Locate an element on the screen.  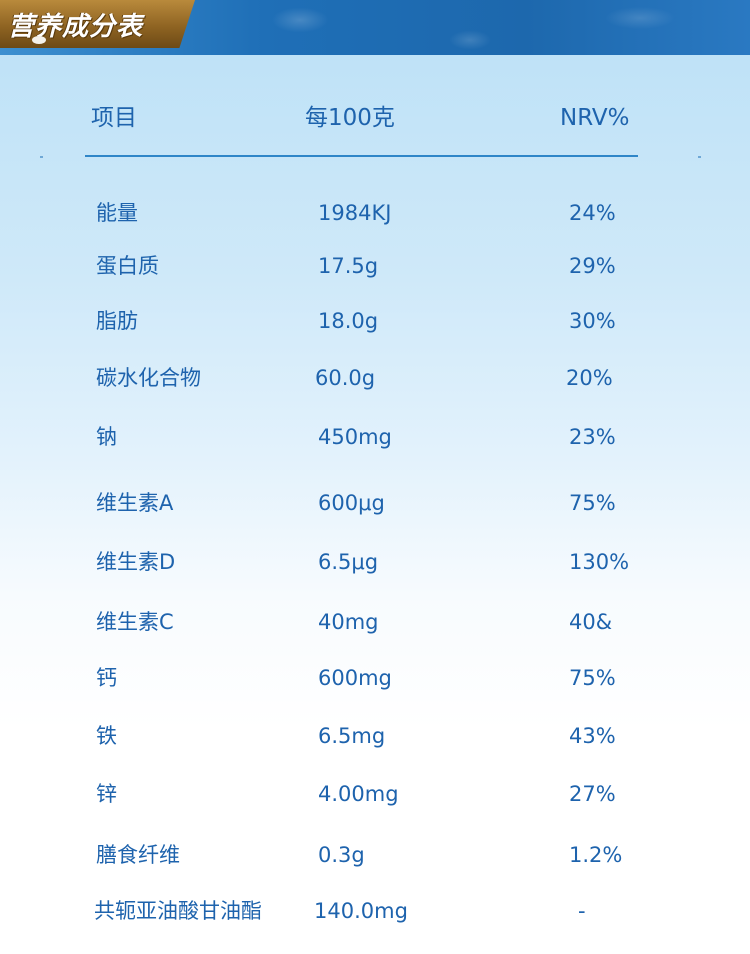
row-item: 锌 is located at coordinates (106, 794).